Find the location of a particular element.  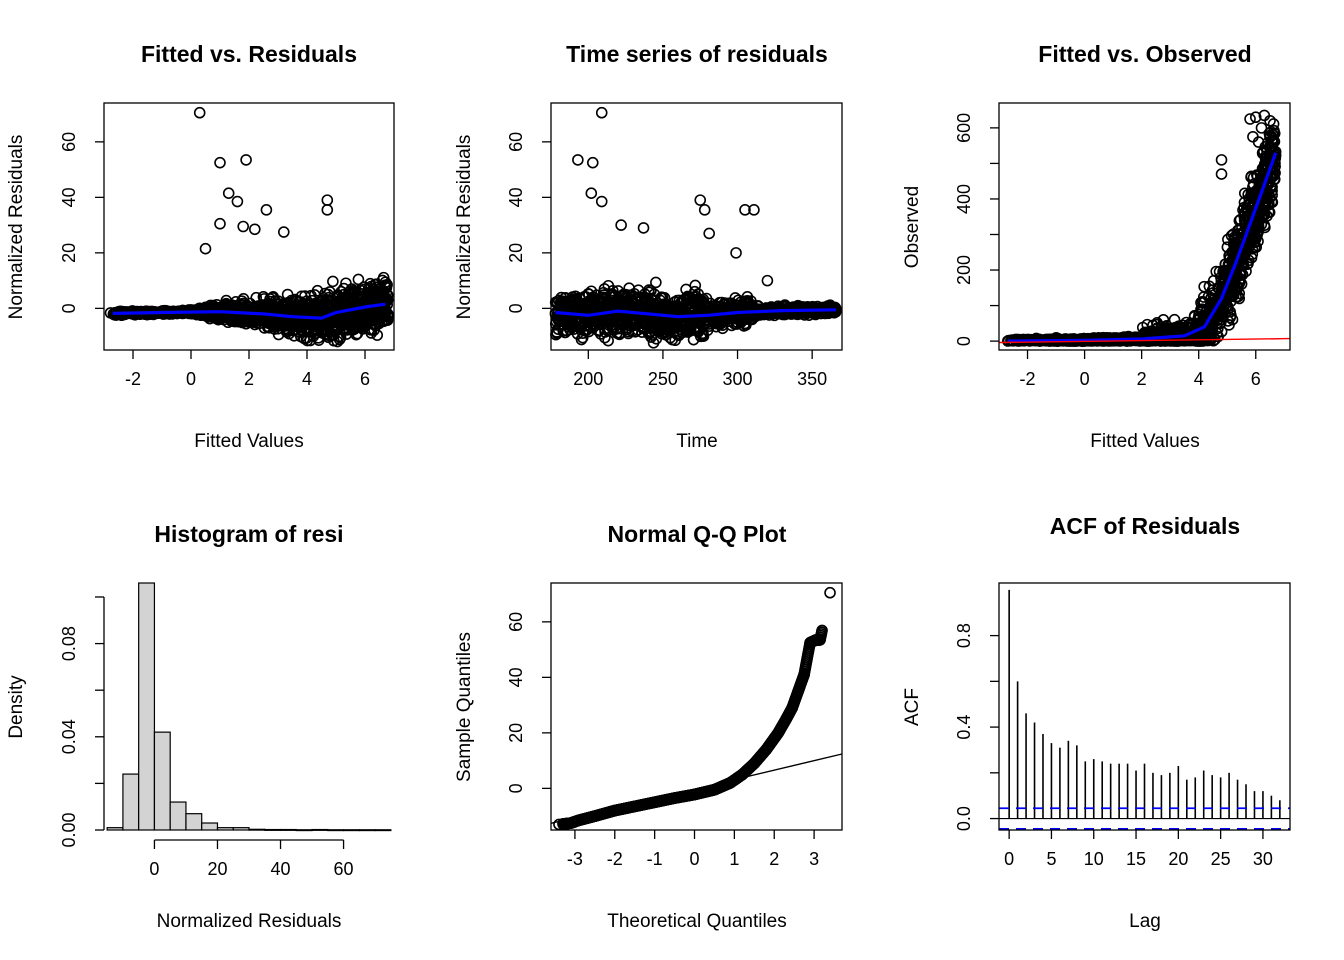

y-tick-label: 600 is located at coordinates (964, 128).